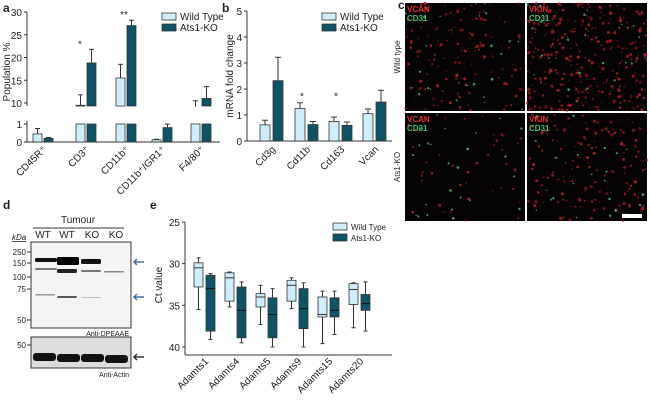 This screenshot has width=650, height=400. Describe the element at coordinates (397, 167) in the screenshot. I see `row-label: Ats1-KO` at that location.